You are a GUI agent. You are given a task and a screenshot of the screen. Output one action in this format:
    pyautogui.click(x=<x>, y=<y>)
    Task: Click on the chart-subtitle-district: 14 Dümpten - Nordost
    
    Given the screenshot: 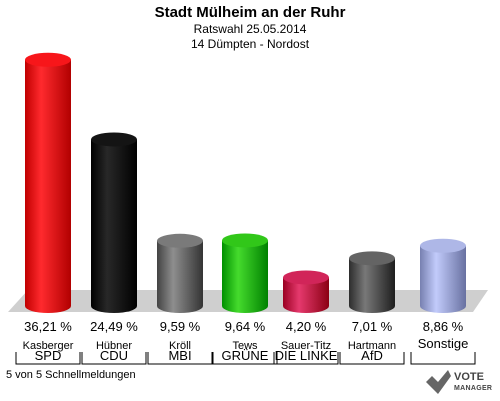 What is the action you would take?
    pyautogui.click(x=250, y=44)
    